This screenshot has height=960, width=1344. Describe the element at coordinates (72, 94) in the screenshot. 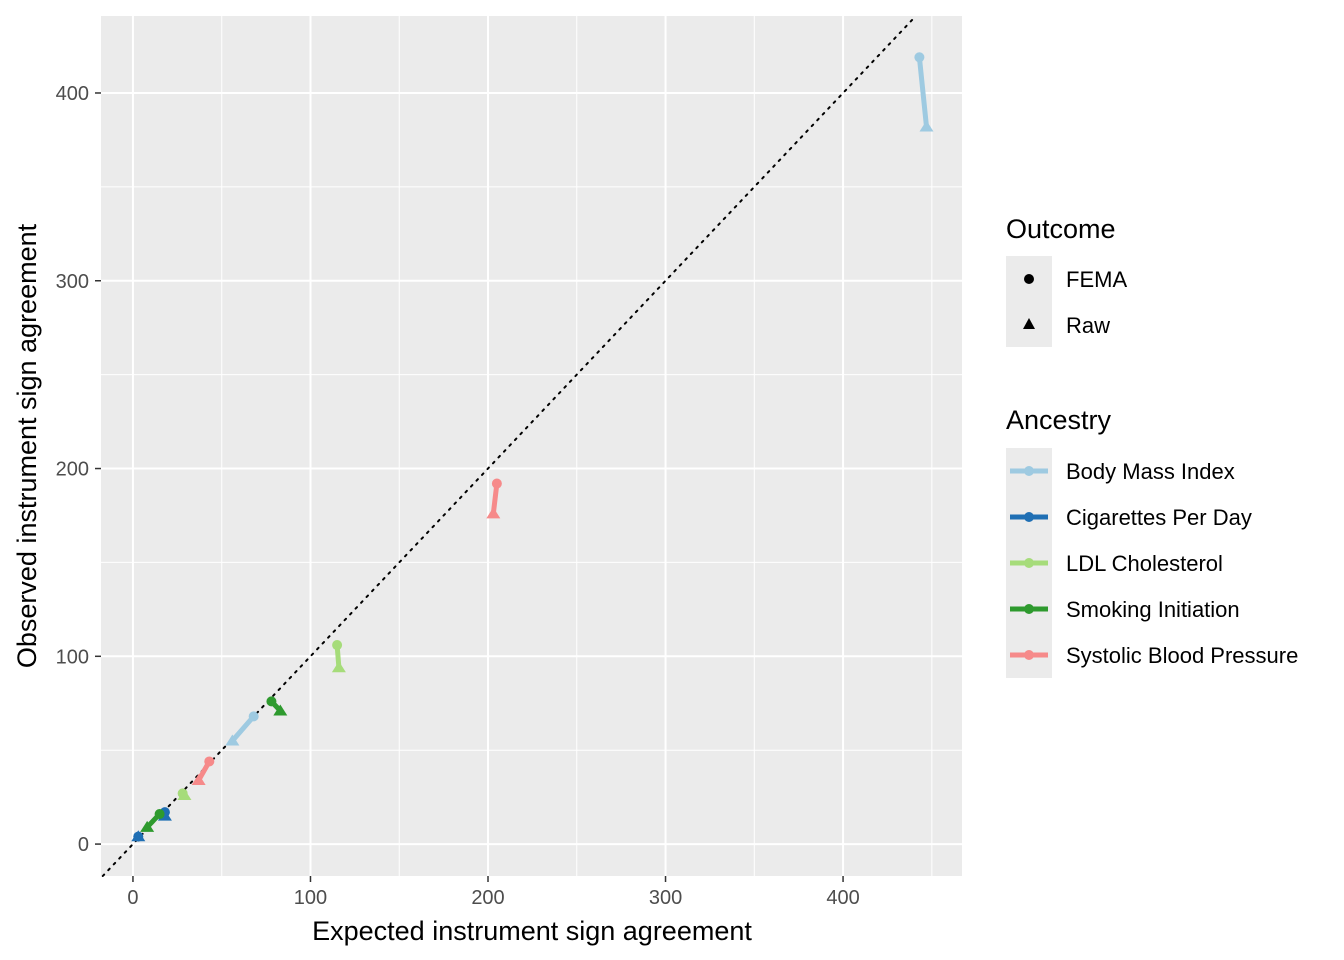

I see `y-tick-label: 400` at that location.